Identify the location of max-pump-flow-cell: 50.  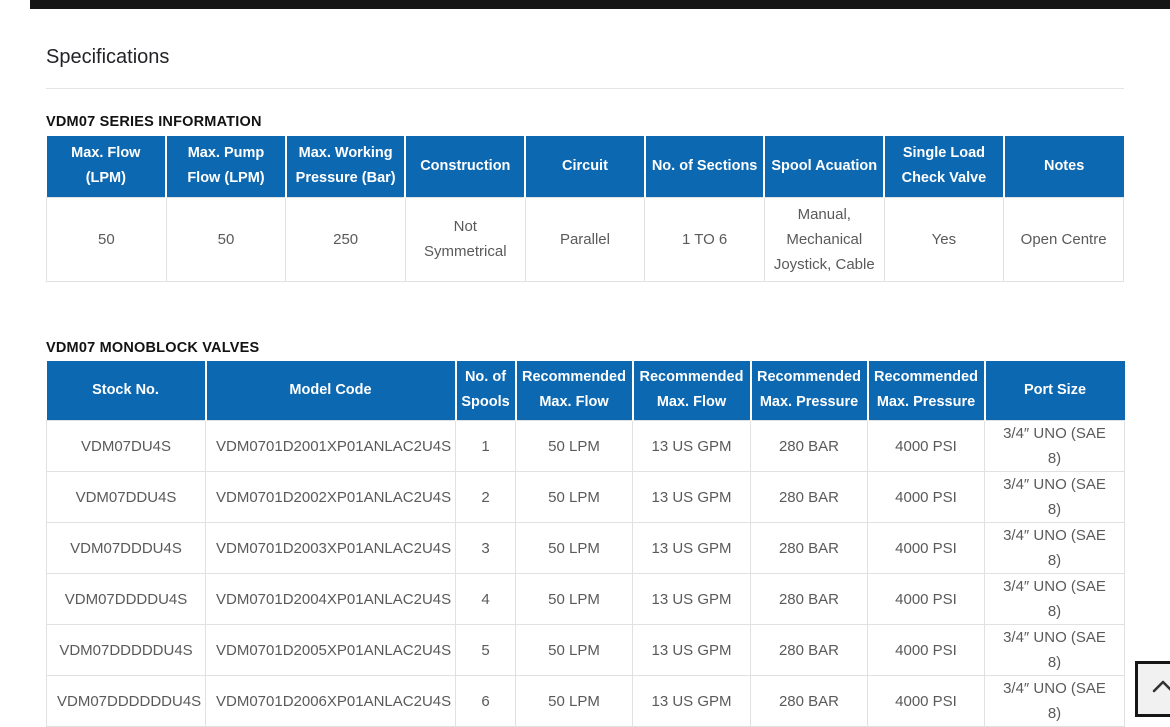
(226, 239).